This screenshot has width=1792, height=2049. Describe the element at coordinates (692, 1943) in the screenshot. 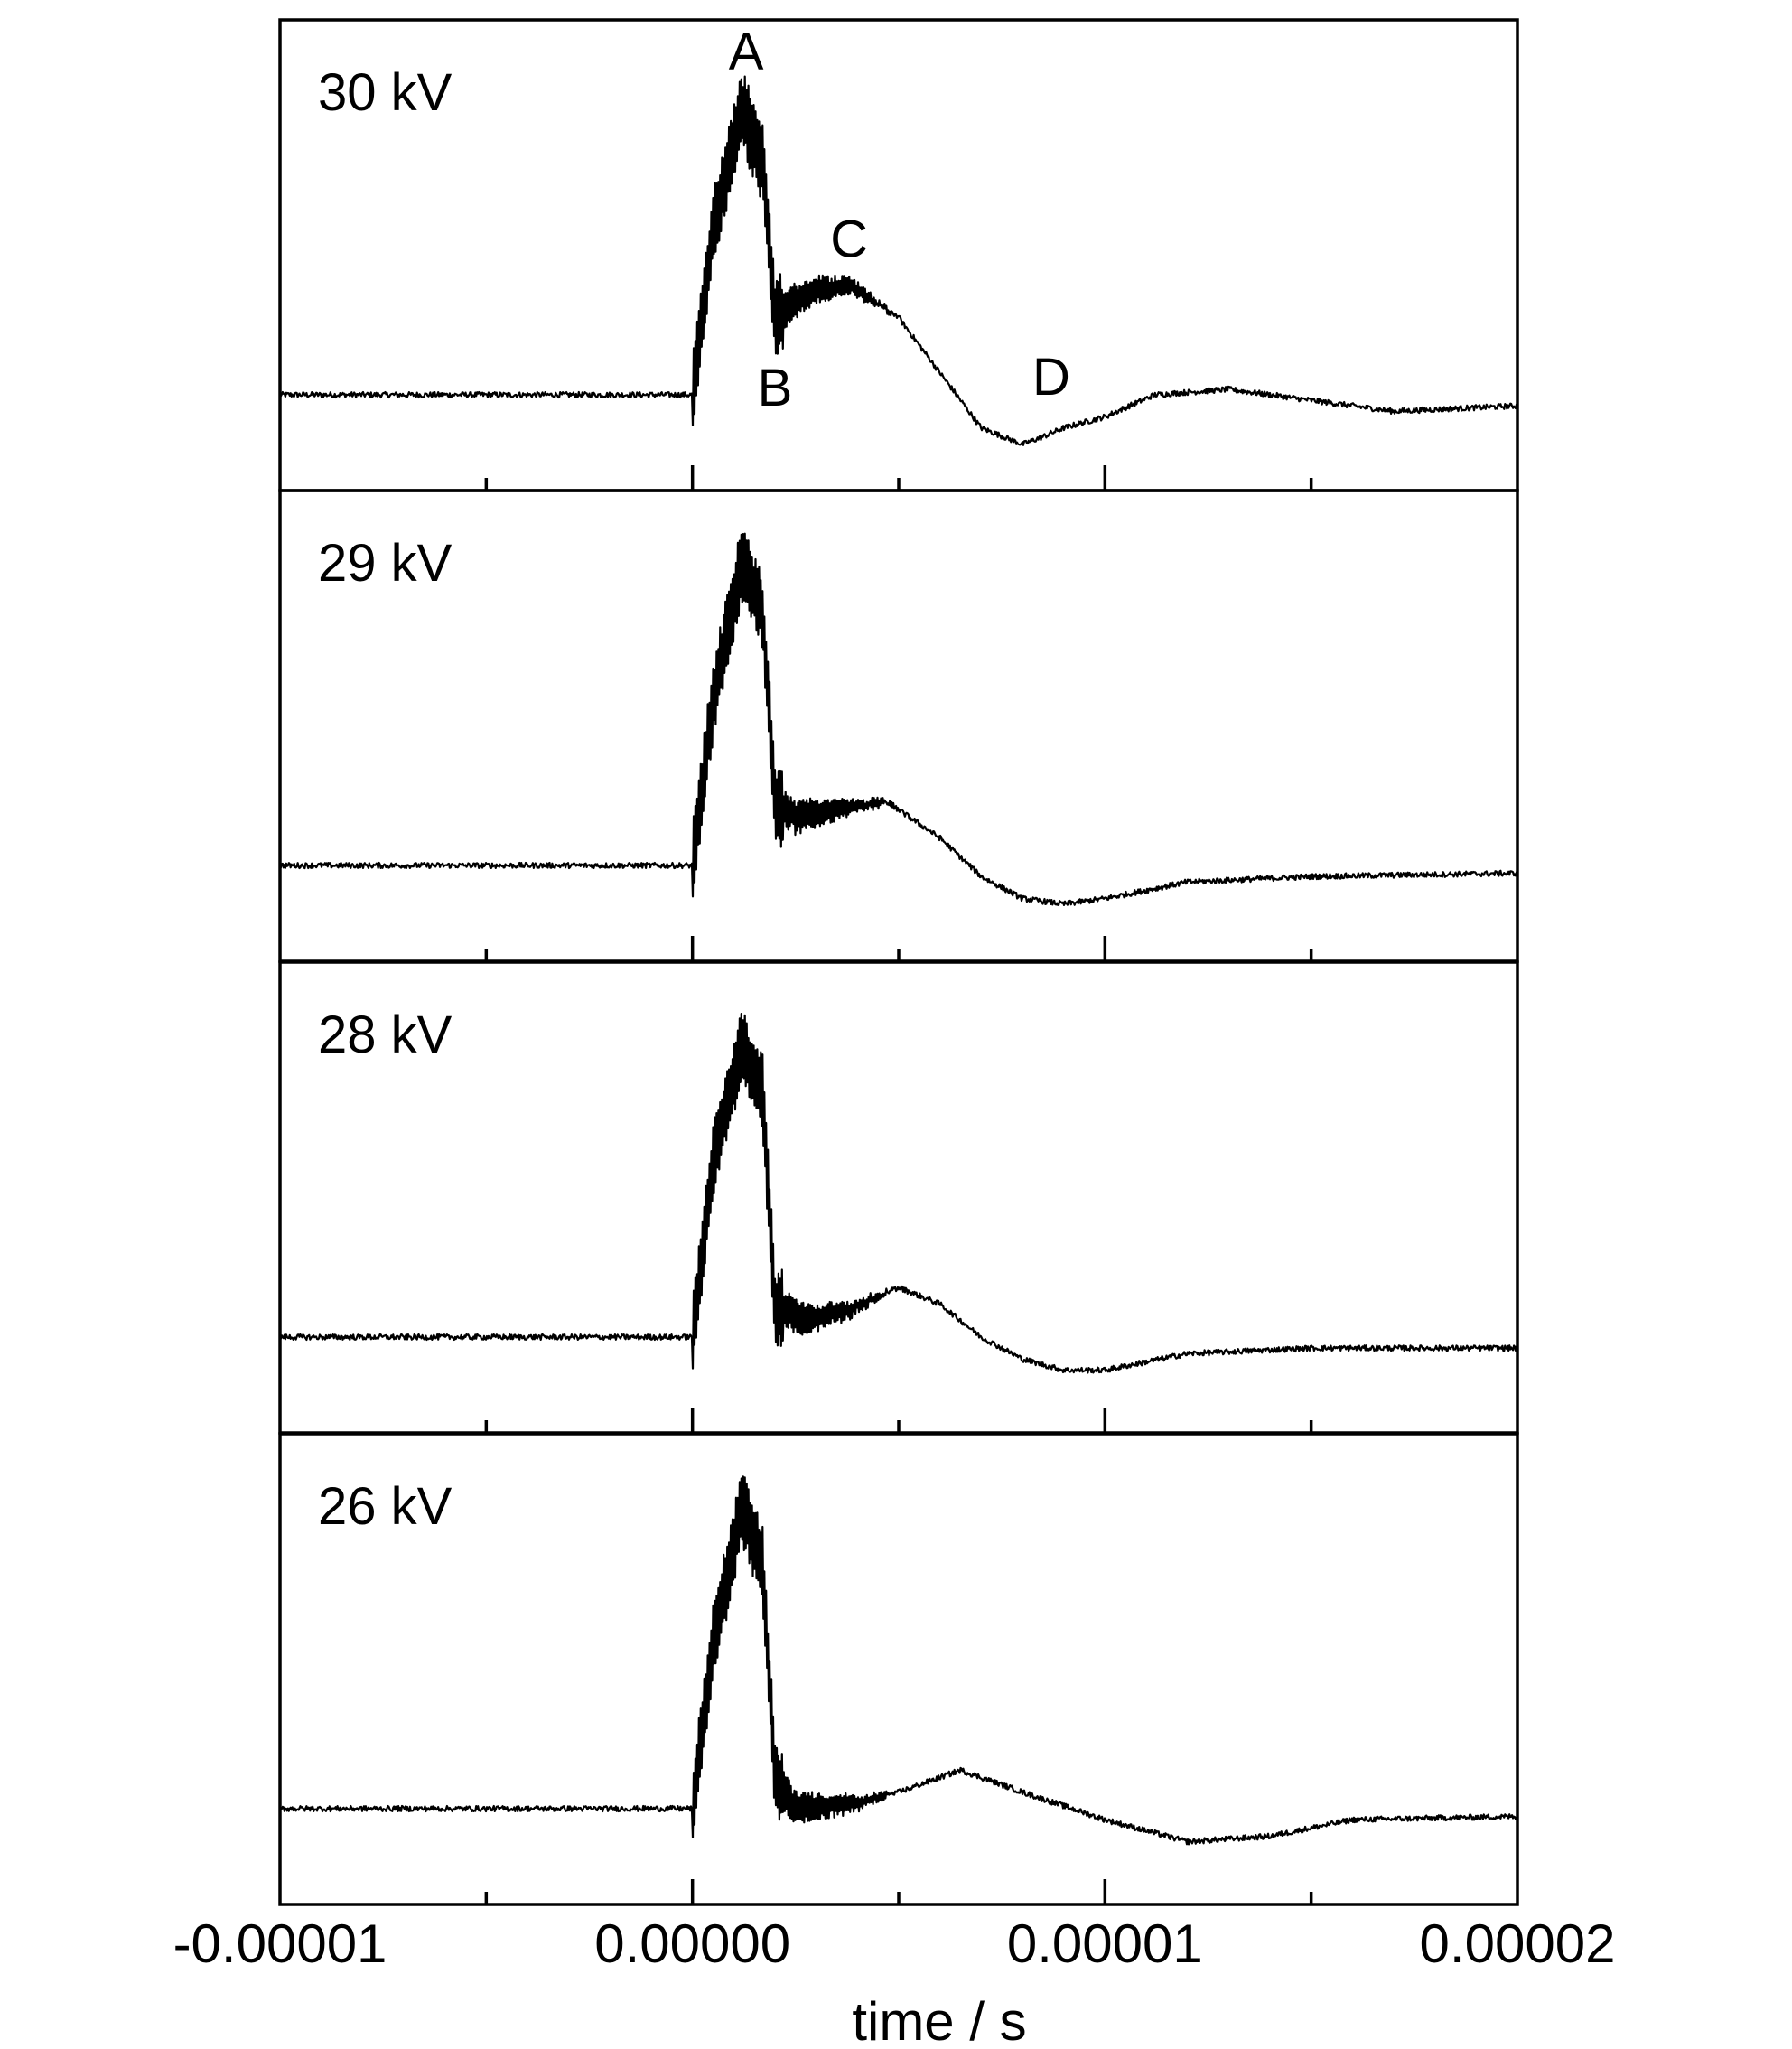

I see `x-tick-label: 0.00000` at that location.